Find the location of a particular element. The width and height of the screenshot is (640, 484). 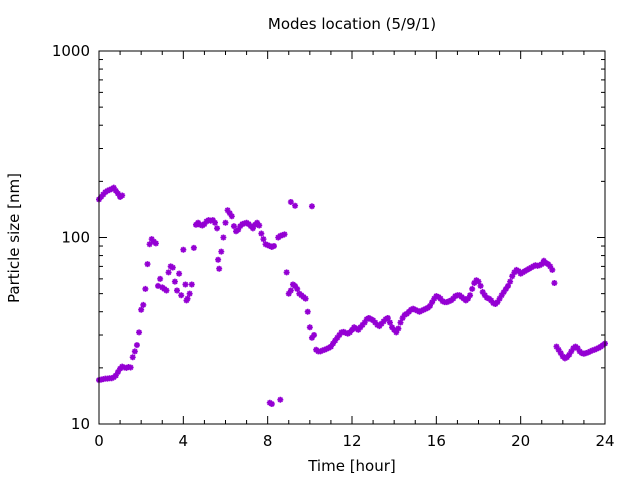

x-tick-label: 12 is located at coordinates (351, 441).